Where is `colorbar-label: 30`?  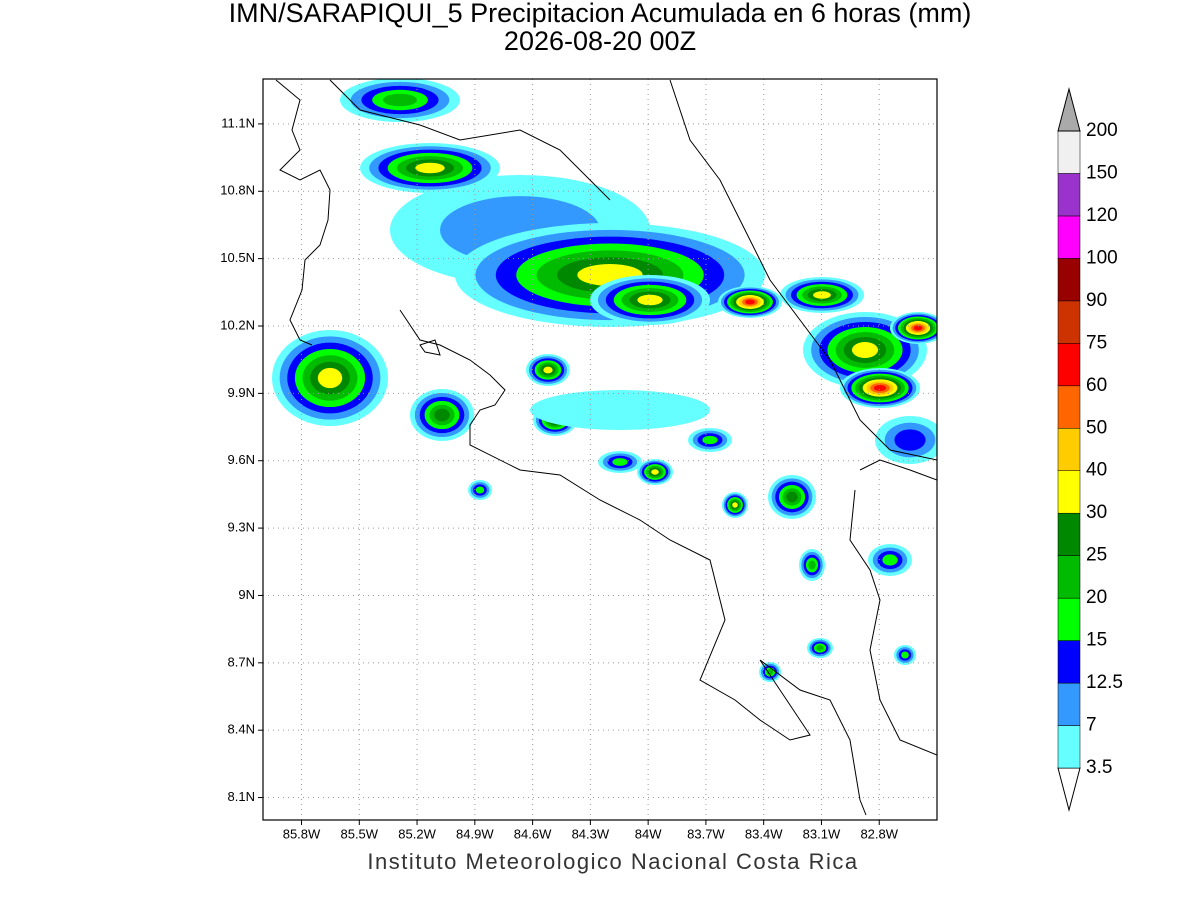
colorbar-label: 30 is located at coordinates (1096, 512).